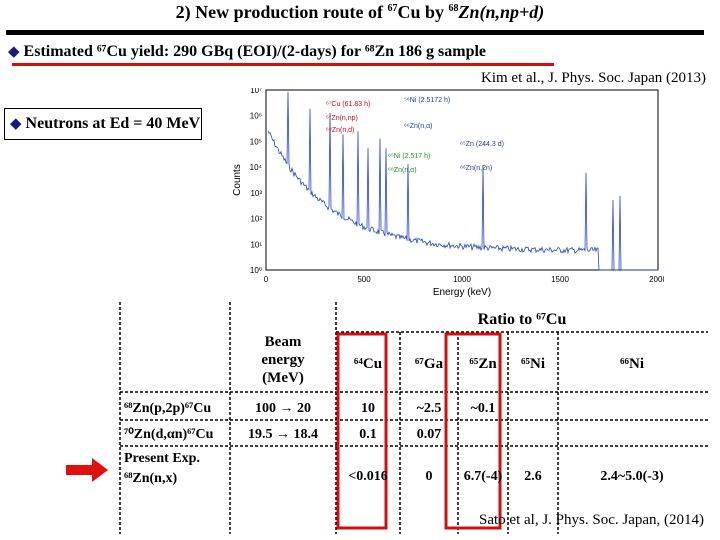 The width and height of the screenshot is (720, 540). I want to click on y-tick-label: 10⁶, so click(256, 116).